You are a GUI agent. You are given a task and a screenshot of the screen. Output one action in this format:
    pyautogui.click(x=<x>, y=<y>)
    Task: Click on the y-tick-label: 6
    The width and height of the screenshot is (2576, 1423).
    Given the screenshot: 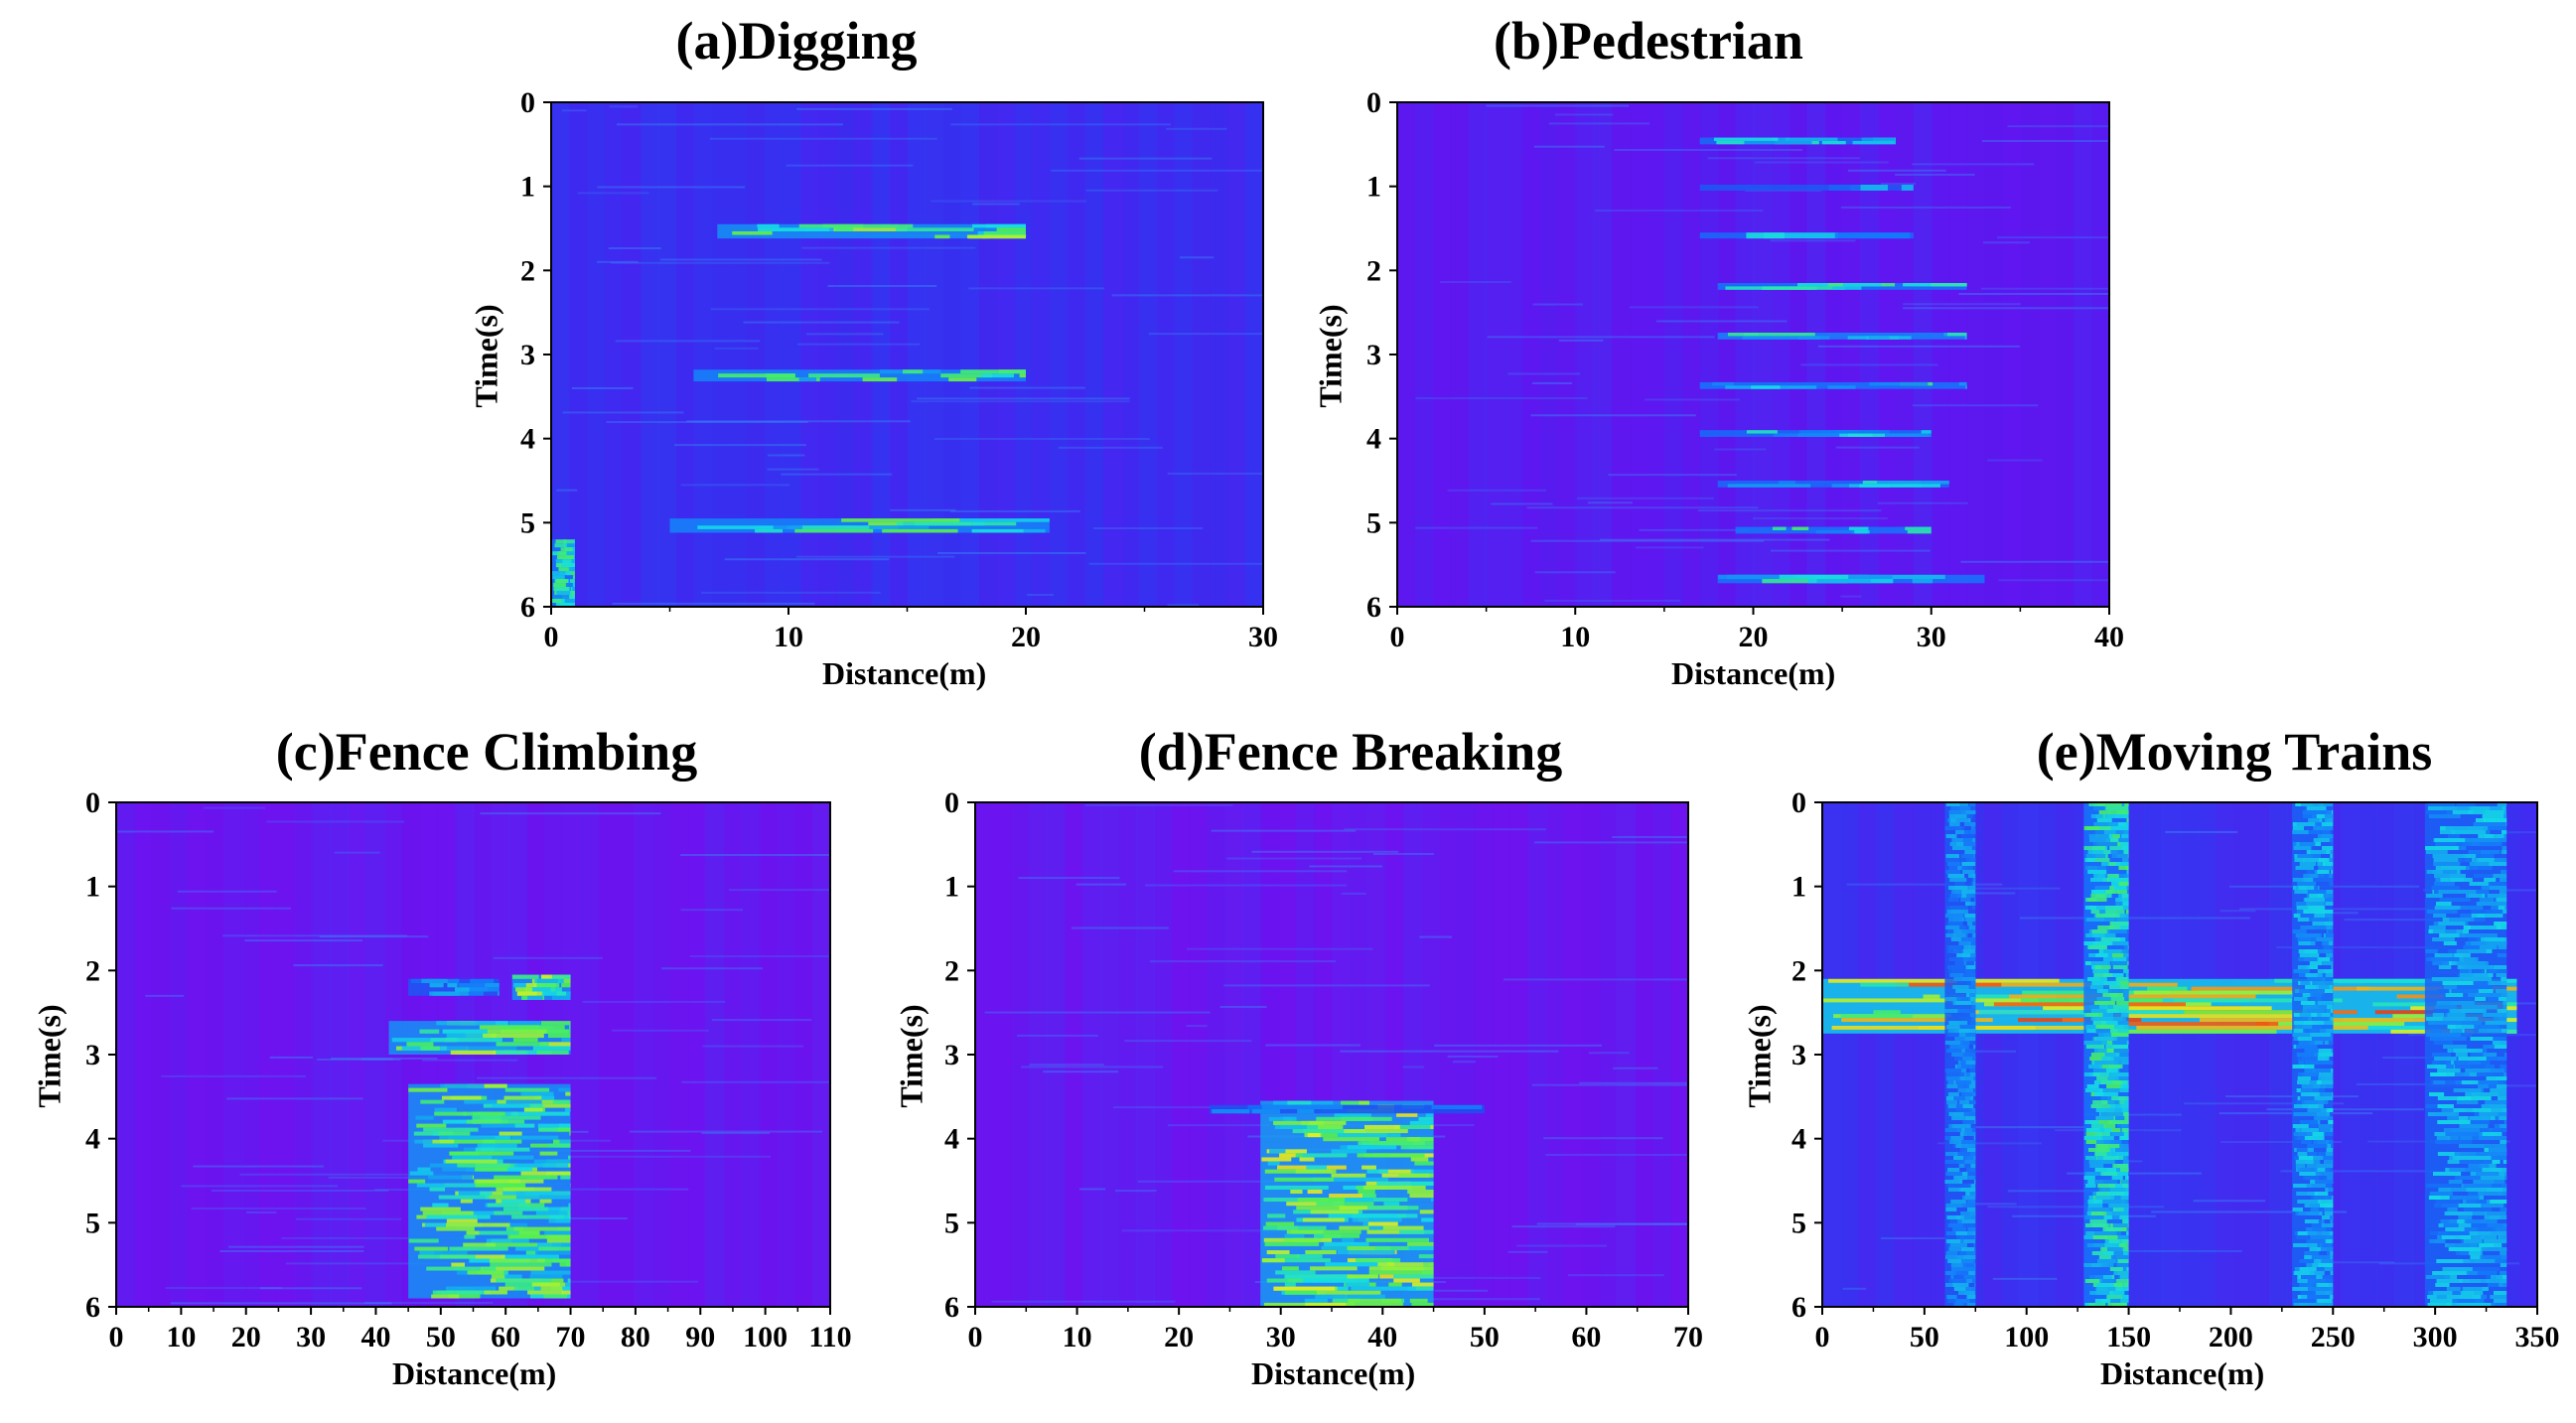 What is the action you would take?
    pyautogui.click(x=951, y=1307)
    